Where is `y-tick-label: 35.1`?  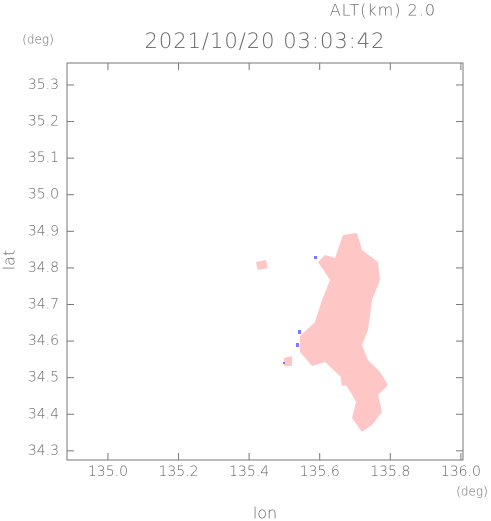 y-tick-label: 35.1 is located at coordinates (43, 158).